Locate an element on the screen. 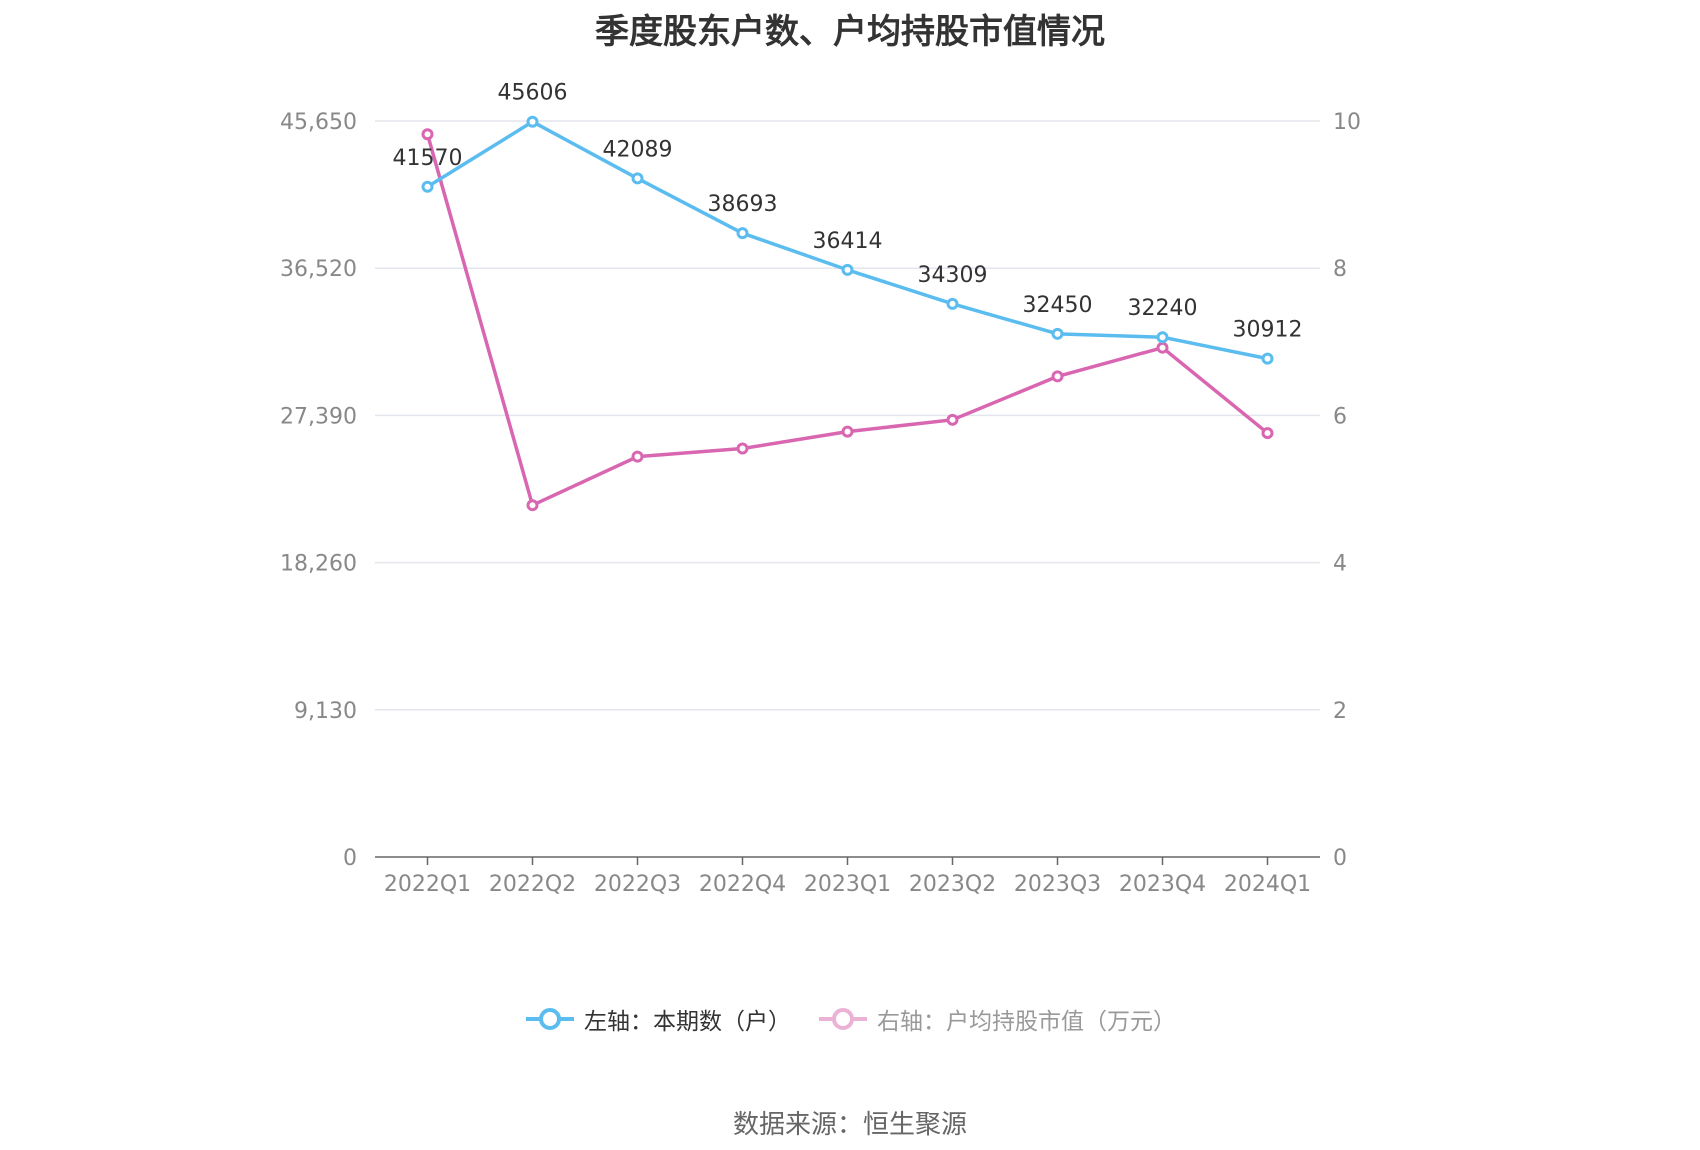 The image size is (1700, 1150). data-label: 41570 is located at coordinates (428, 158).